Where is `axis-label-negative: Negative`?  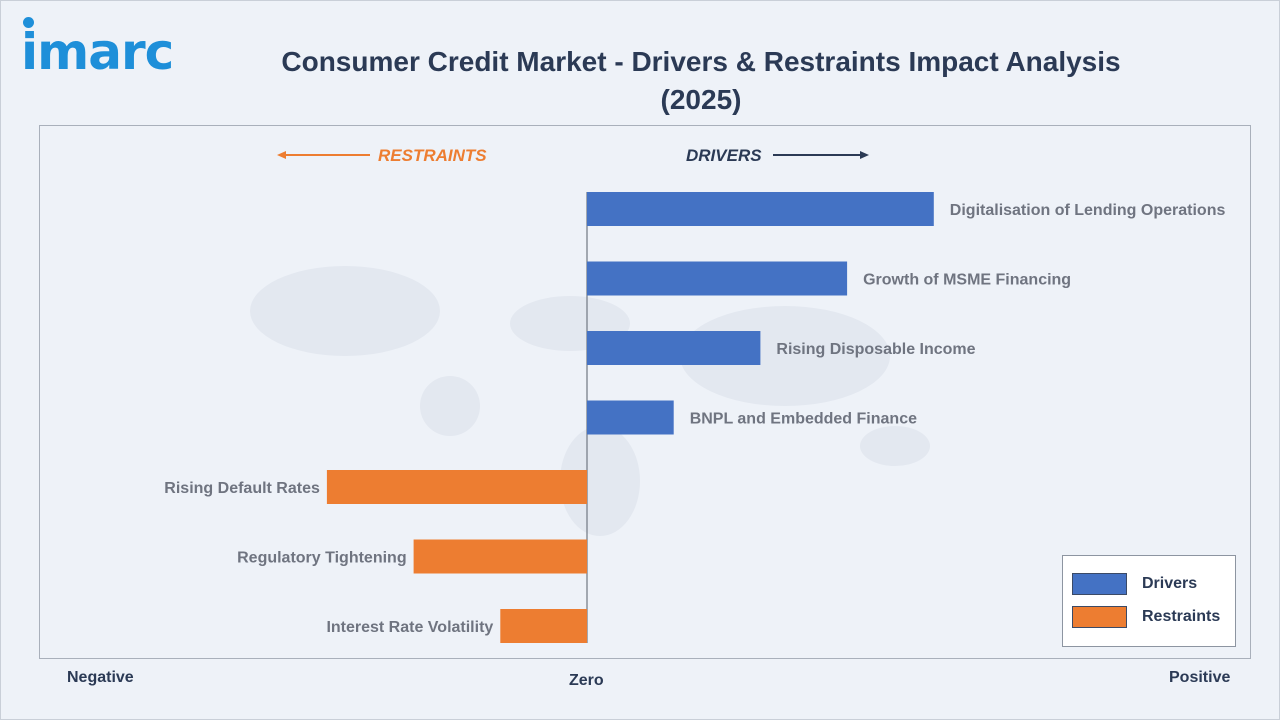 axis-label-negative: Negative is located at coordinates (100, 677).